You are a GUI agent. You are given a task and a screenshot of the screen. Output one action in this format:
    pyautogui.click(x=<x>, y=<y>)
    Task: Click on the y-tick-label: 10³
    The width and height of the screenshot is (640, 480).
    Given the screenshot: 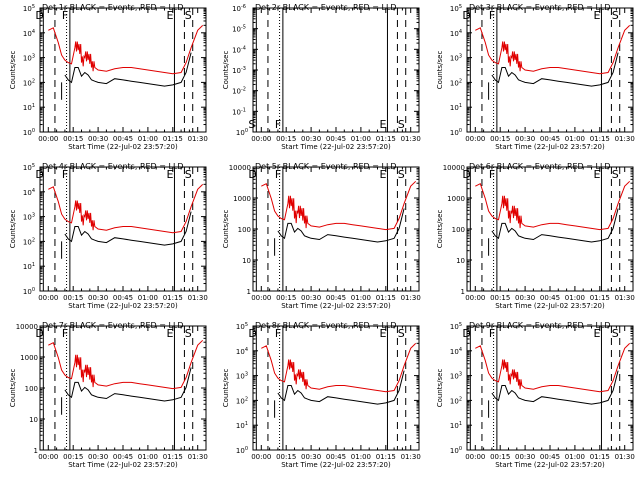 What is the action you would take?
    pyautogui.click(x=29, y=58)
    